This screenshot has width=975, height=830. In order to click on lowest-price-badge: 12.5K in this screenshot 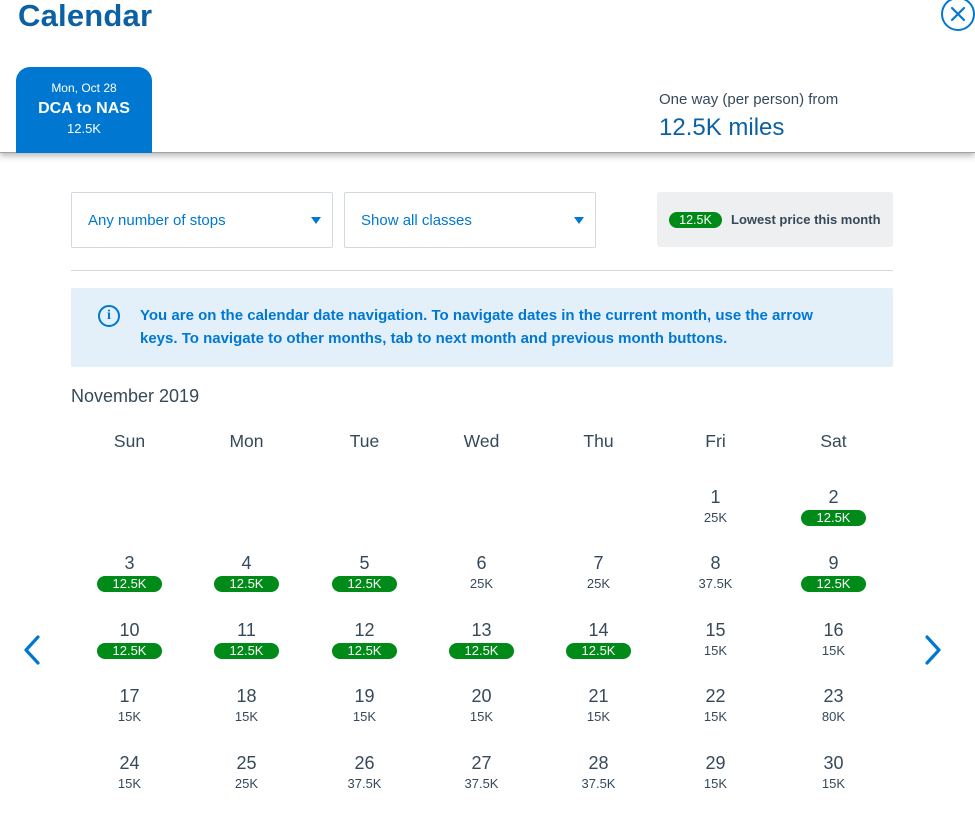, I will do `click(695, 219)`.